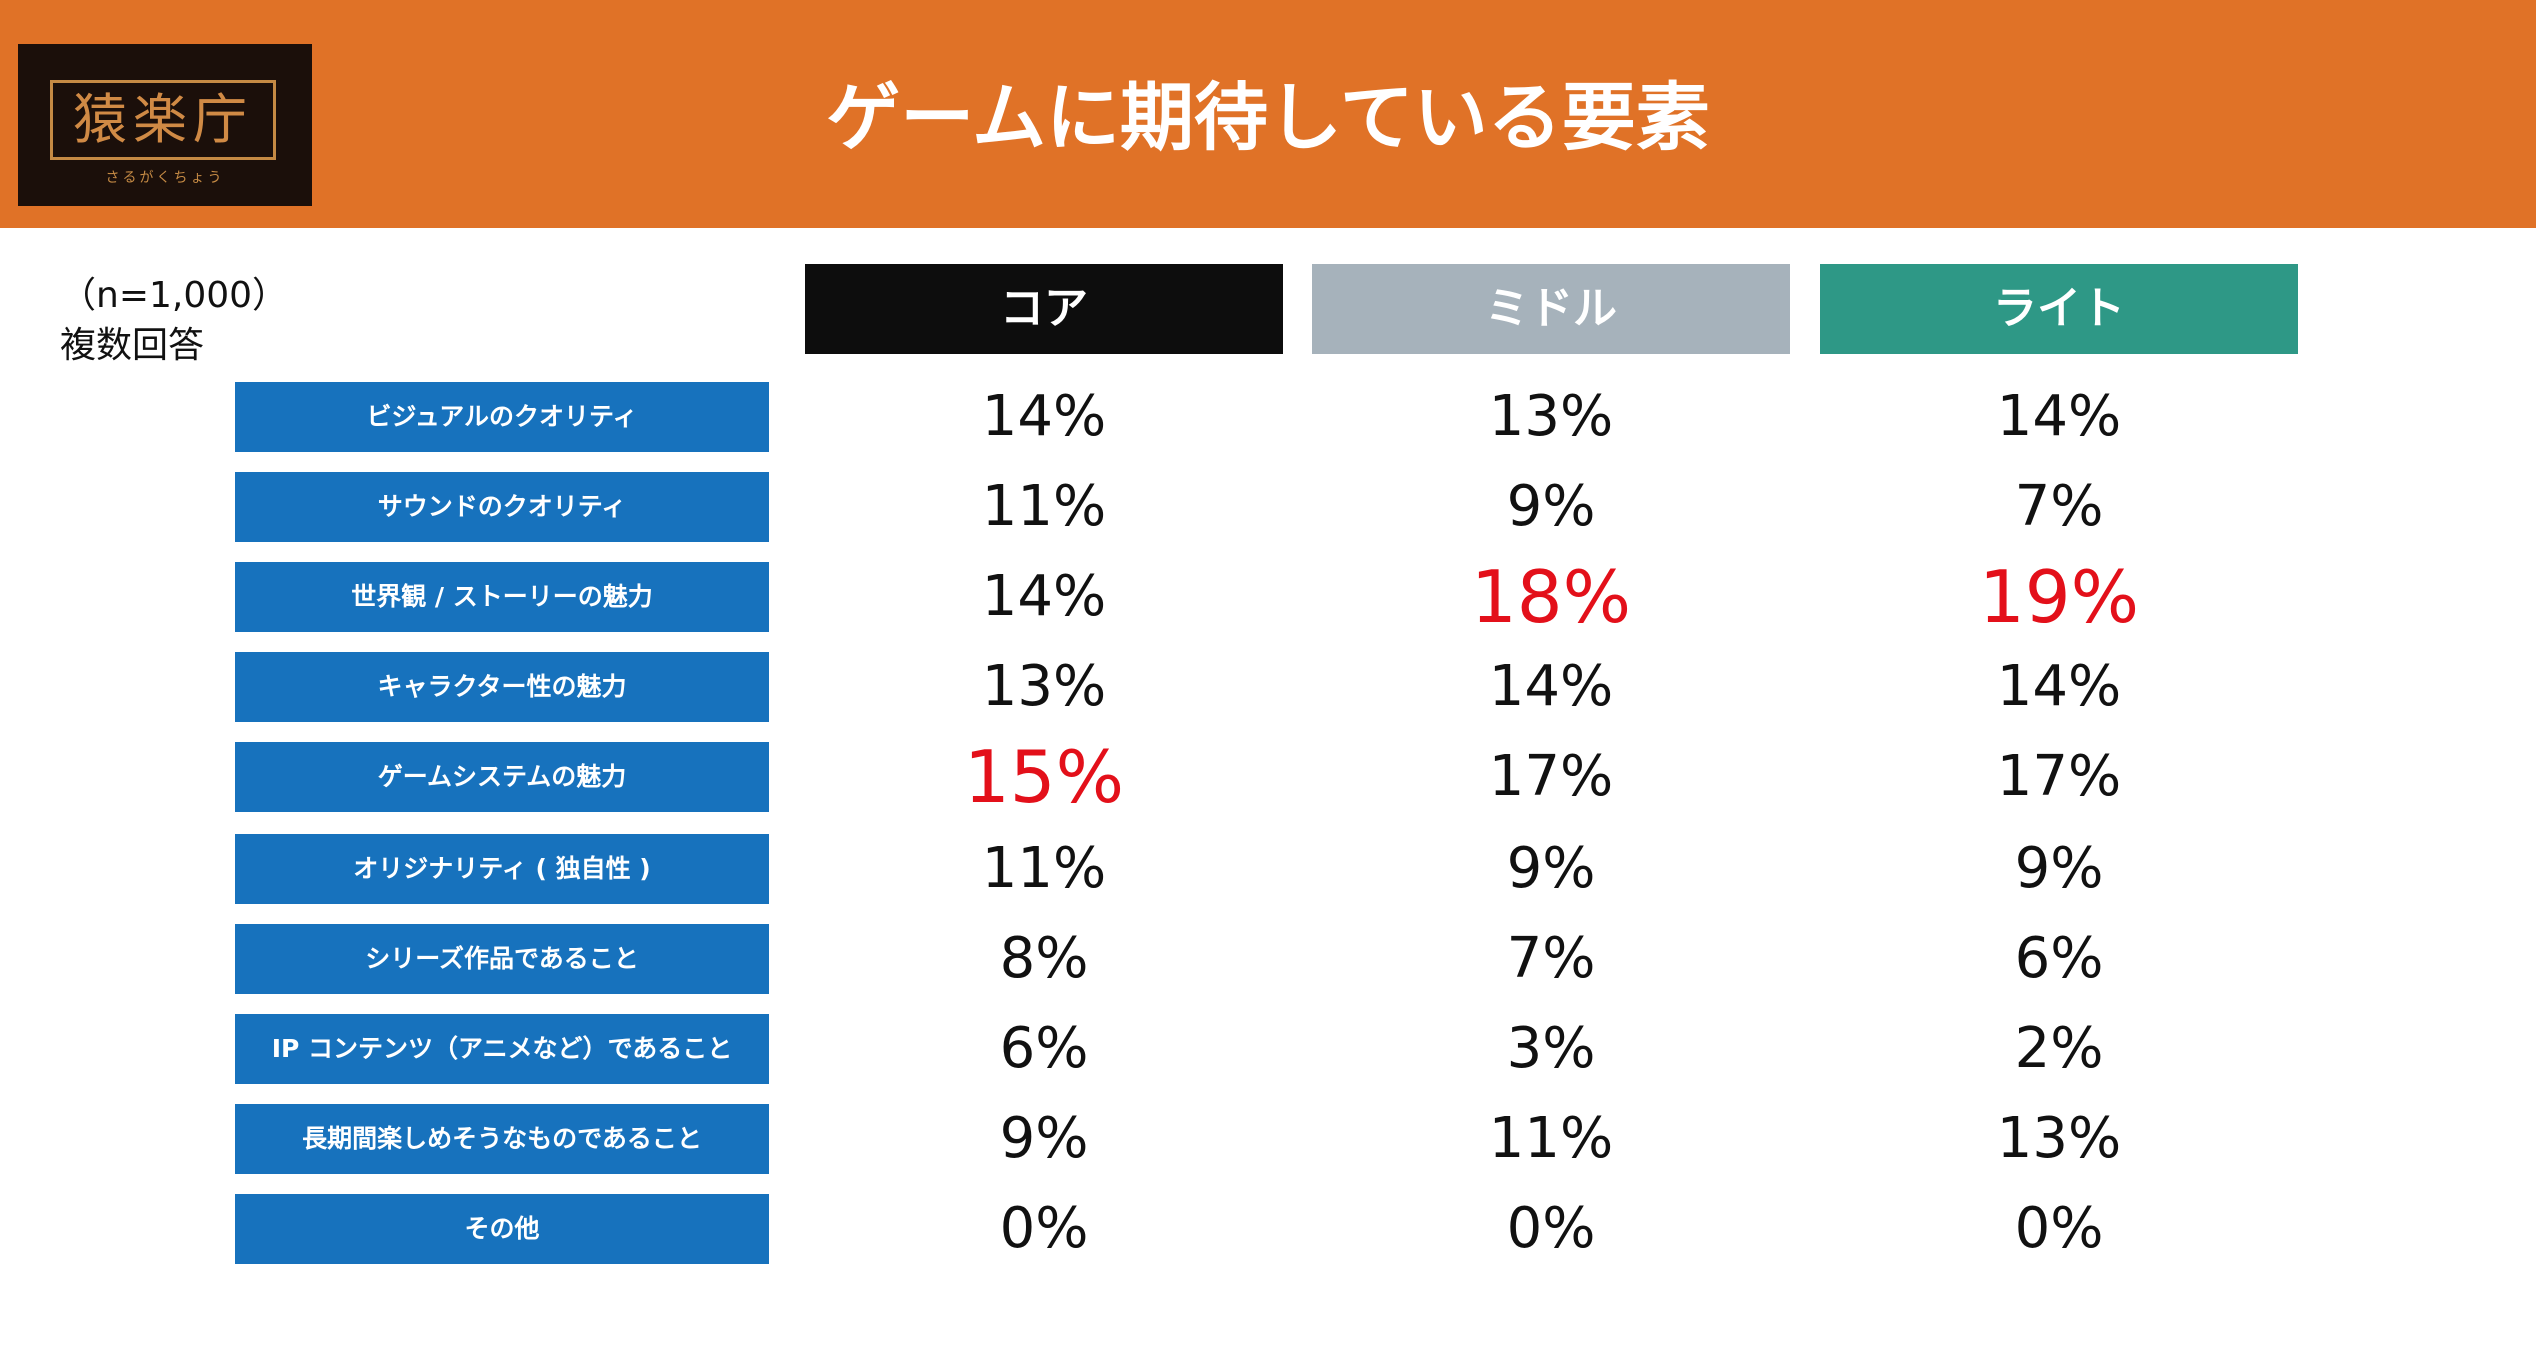 The image size is (2536, 1349). What do you see at coordinates (502, 507) in the screenshot?
I see `row-label: サウンドのクオリティ` at bounding box center [502, 507].